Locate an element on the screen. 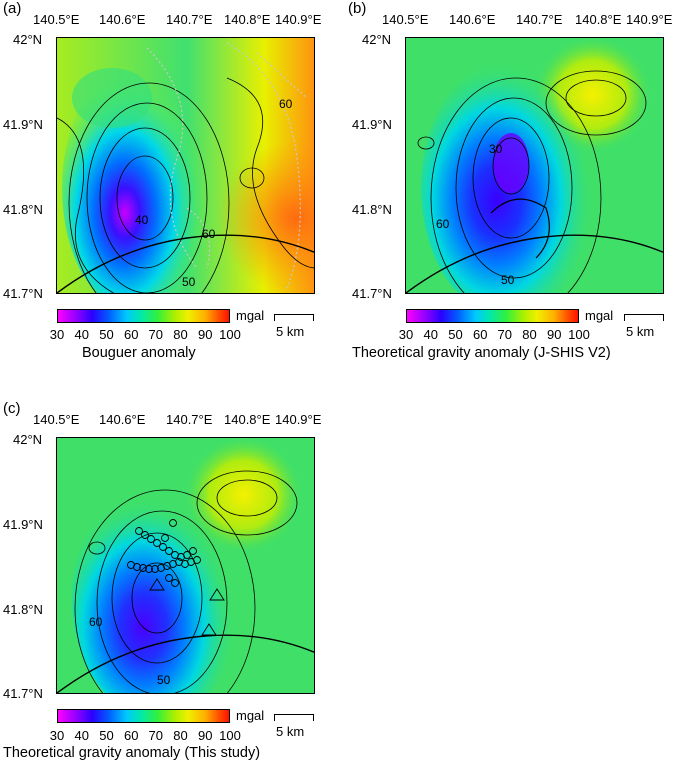 The height and width of the screenshot is (764, 685). panel-label: (b) is located at coordinates (357, 8).